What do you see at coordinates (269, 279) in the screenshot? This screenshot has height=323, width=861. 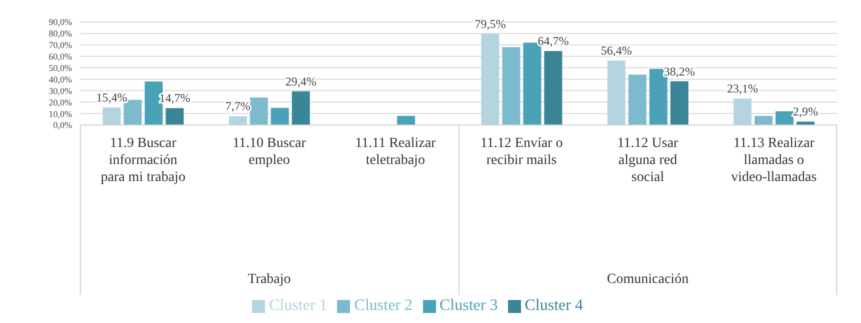 I see `text: Trabajo` at bounding box center [269, 279].